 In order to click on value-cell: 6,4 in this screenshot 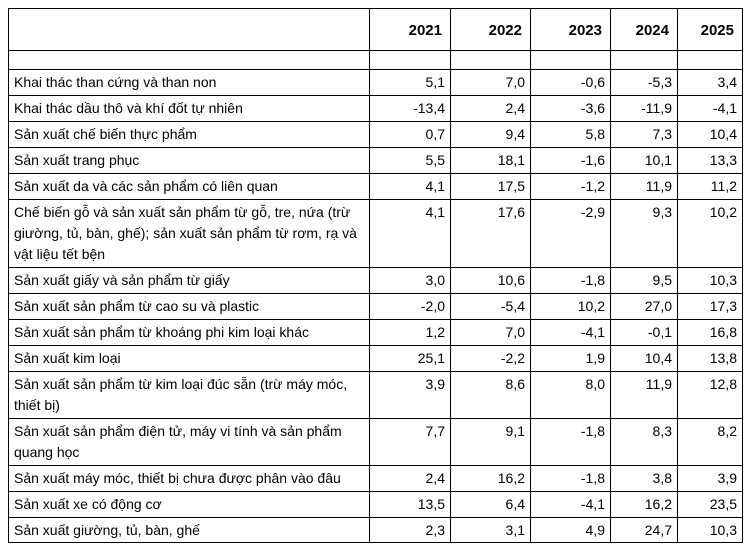, I will do `click(490, 504)`.